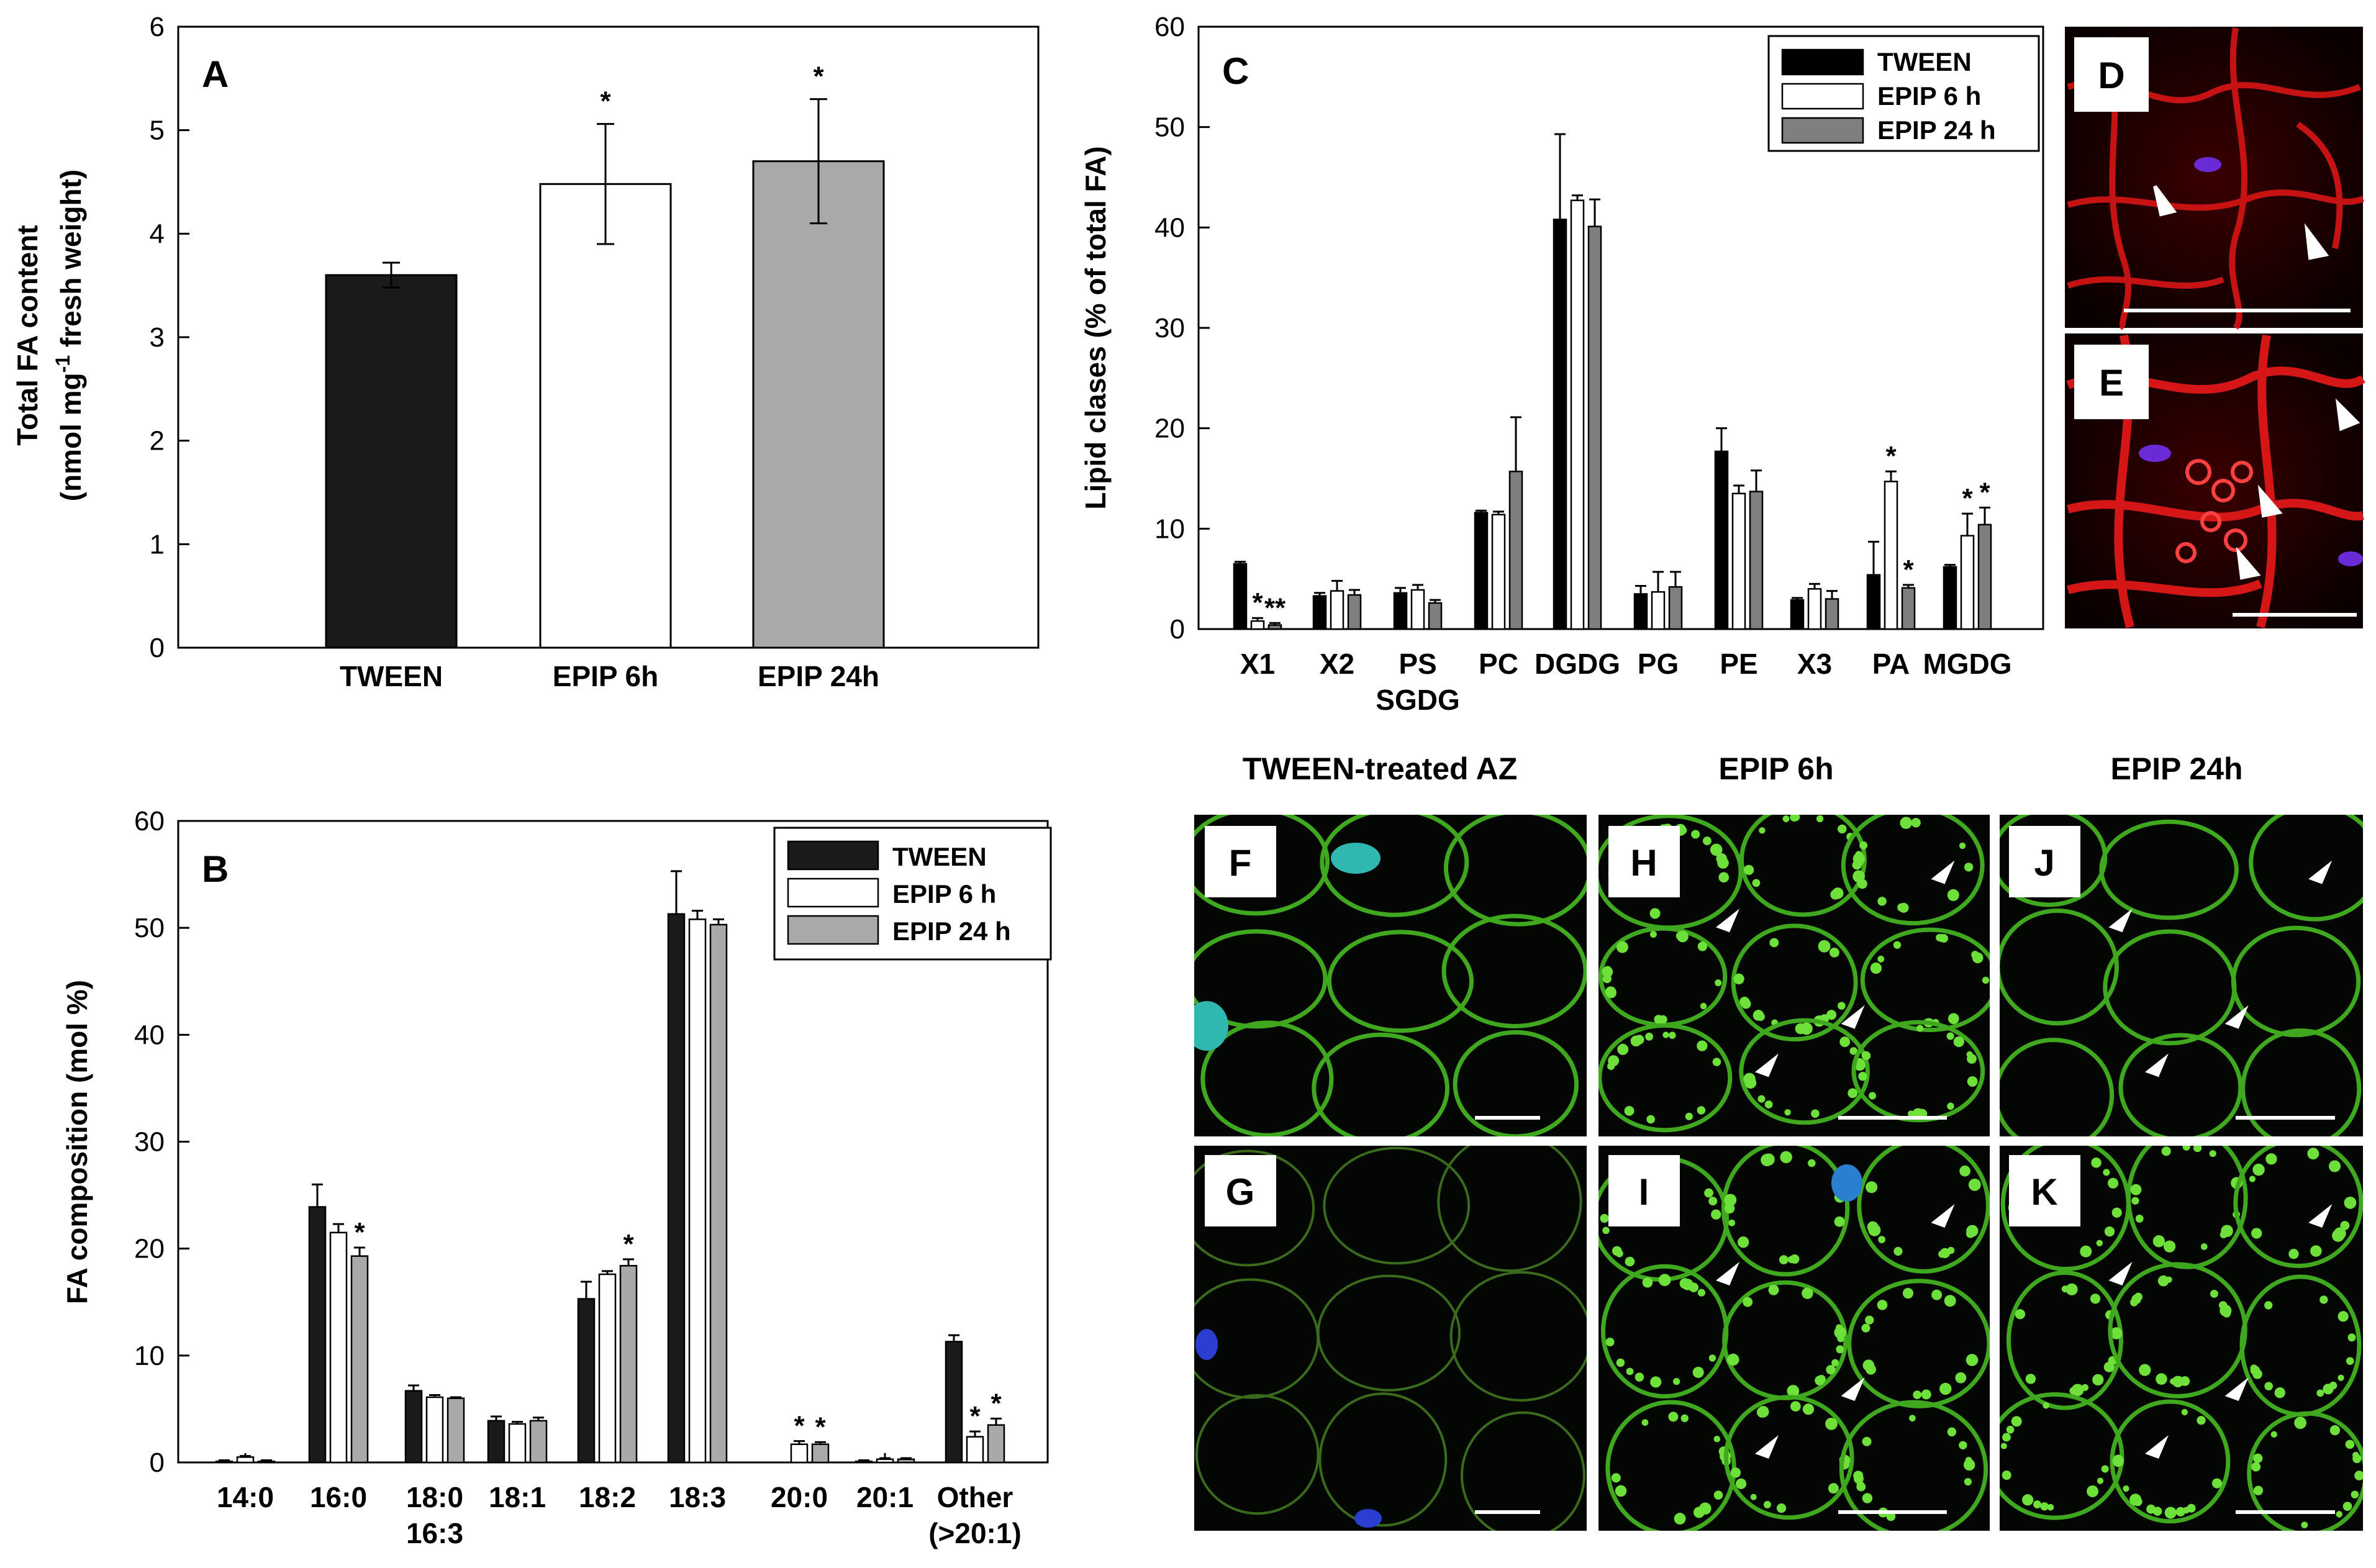 The image size is (2376, 1568). Describe the element at coordinates (818, 676) in the screenshot. I see `x-category-label: EPIP 24h` at that location.